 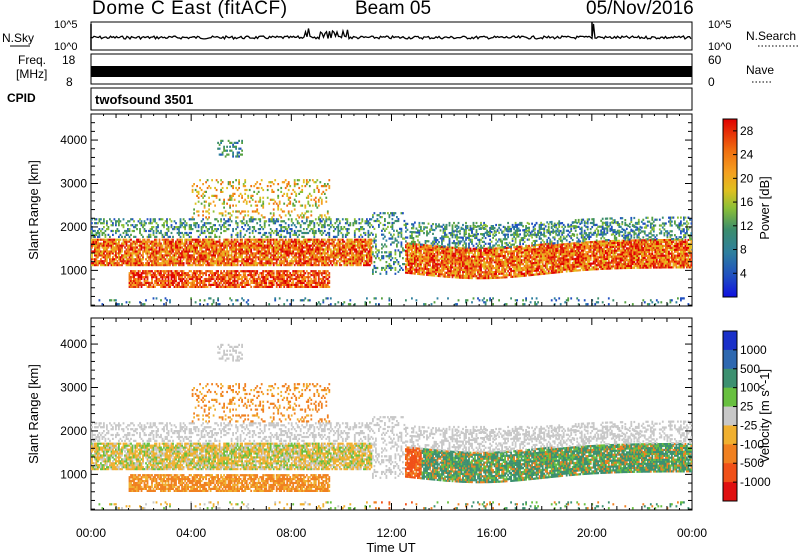 I want to click on nsearch-tick-bottom: 10^0, so click(x=720, y=47).